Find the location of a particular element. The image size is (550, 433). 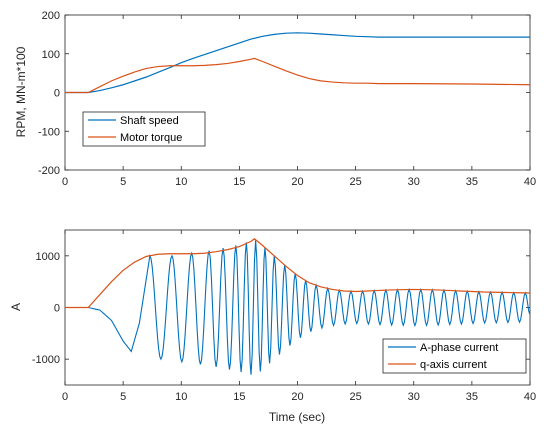

series-line-shaft-speed is located at coordinates (297, 63).